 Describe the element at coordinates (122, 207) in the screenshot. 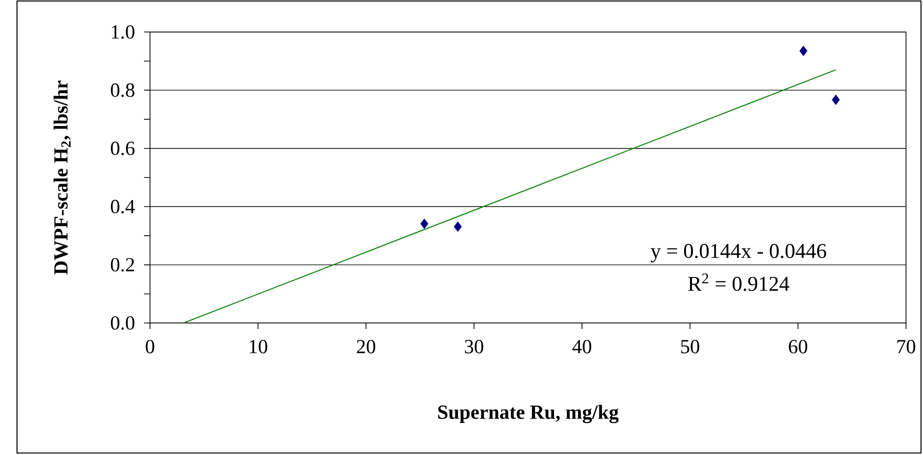

I see `y-tick-label: 0.4` at that location.